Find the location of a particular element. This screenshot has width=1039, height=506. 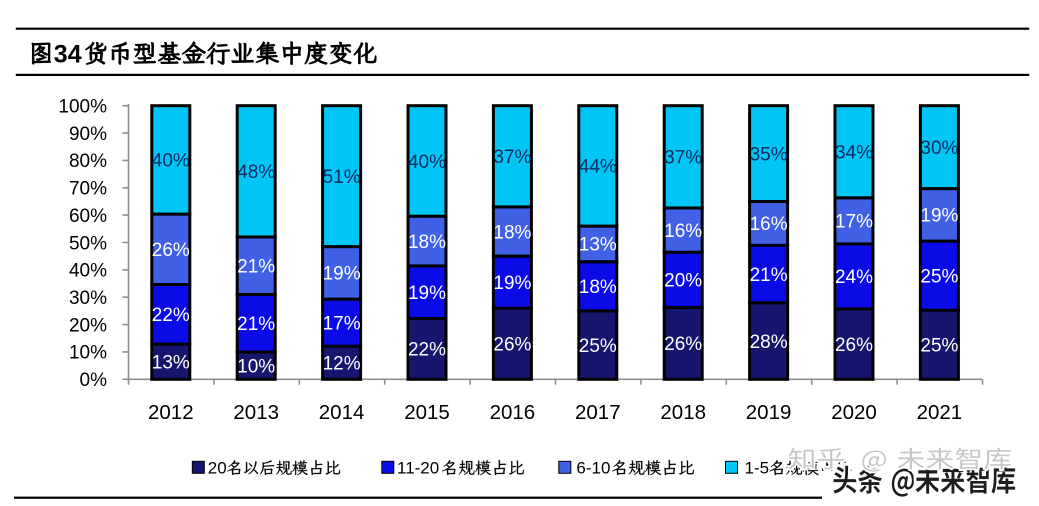

svg-text: 2012 is located at coordinates (171, 412).